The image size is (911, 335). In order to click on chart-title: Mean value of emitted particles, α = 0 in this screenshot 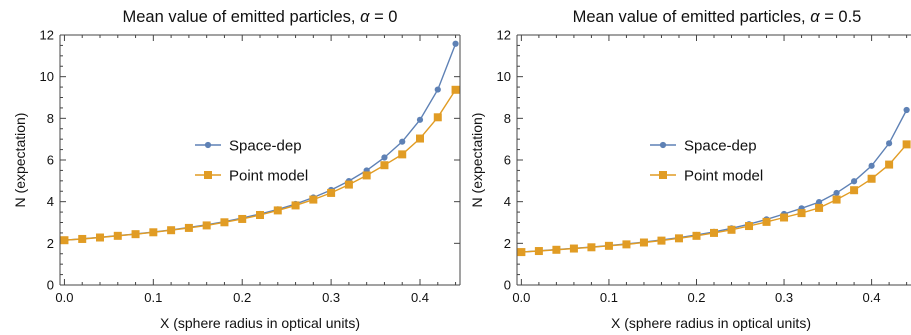, I will do `click(260, 17)`.